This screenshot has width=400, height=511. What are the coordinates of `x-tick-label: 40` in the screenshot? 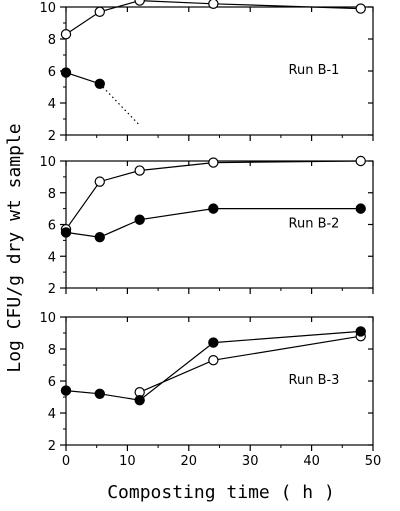 It's located at (311, 461).